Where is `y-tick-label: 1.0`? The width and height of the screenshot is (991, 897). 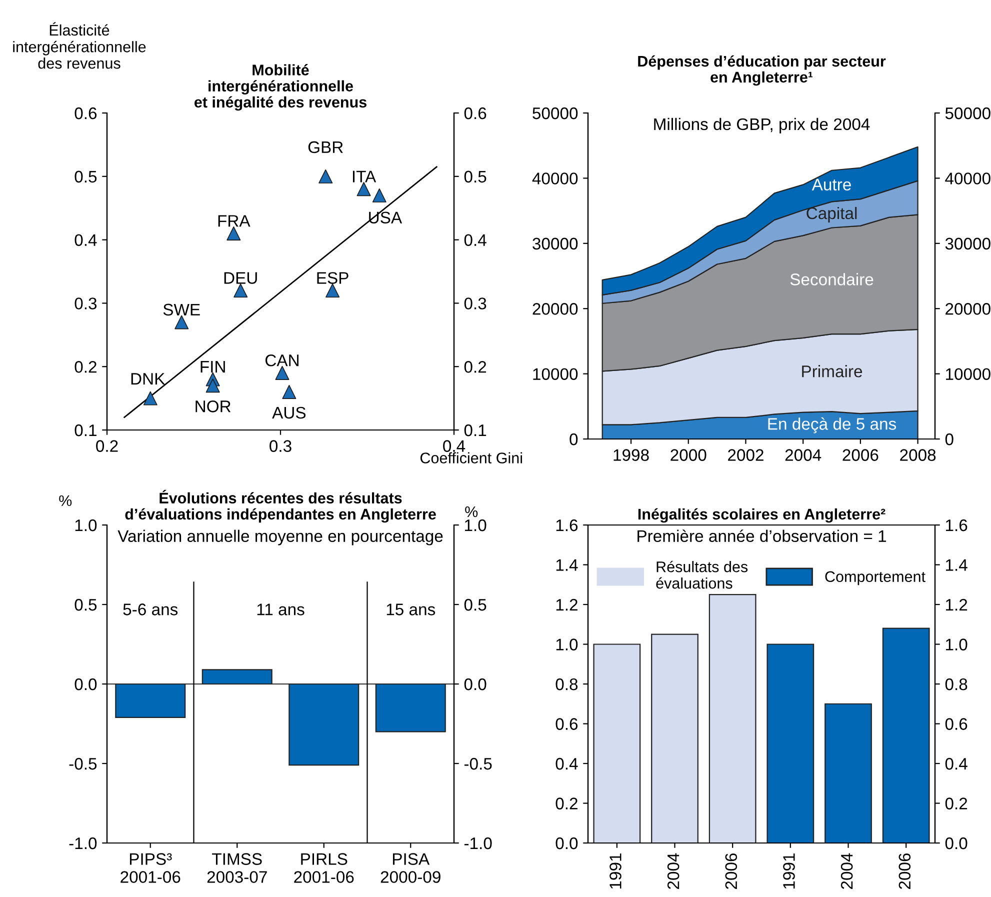 y-tick-label: 1.0 is located at coordinates (567, 644).